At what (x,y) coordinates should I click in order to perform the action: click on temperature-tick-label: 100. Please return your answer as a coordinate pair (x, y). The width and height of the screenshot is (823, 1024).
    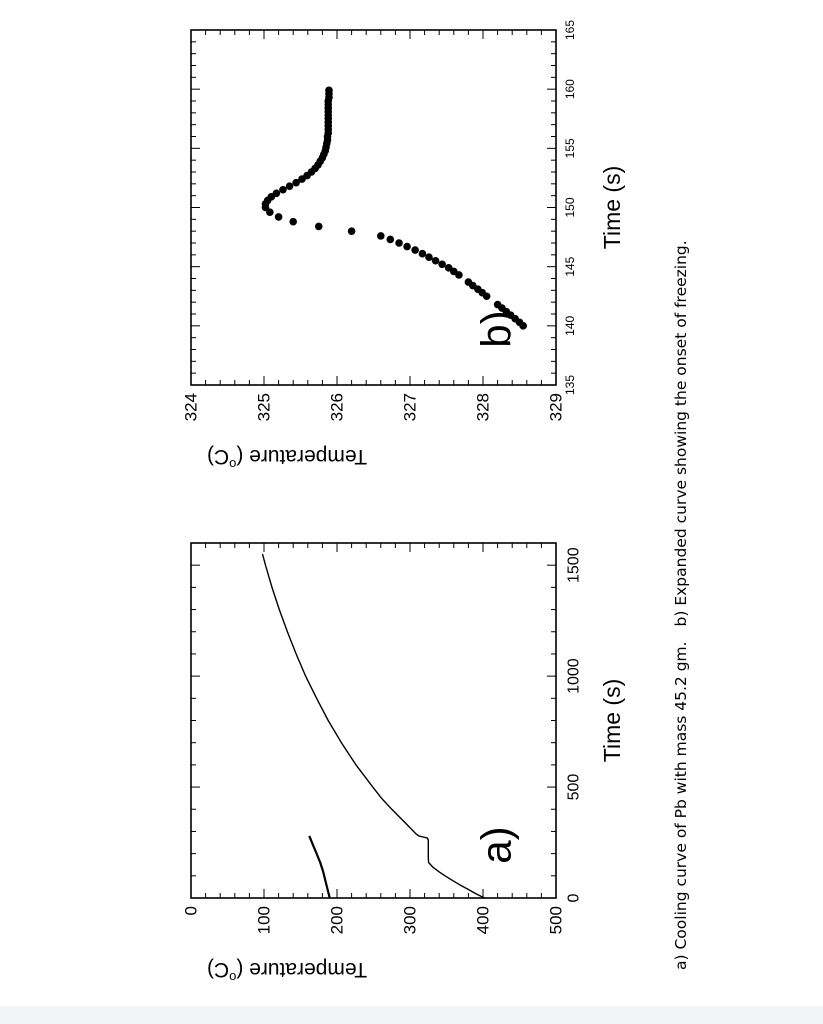
    Looking at the image, I should click on (264, 920).